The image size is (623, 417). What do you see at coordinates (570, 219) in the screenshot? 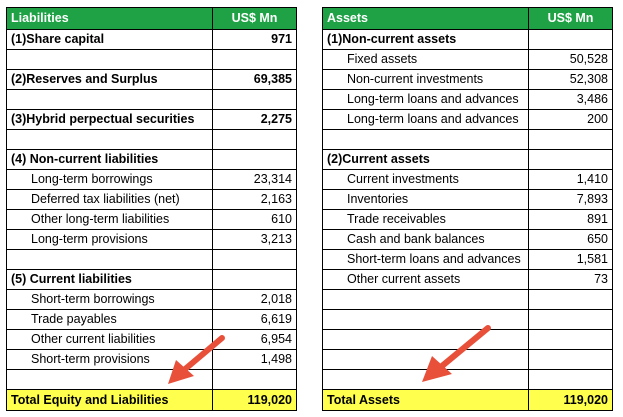
I see `row-amount: 891` at bounding box center [570, 219].